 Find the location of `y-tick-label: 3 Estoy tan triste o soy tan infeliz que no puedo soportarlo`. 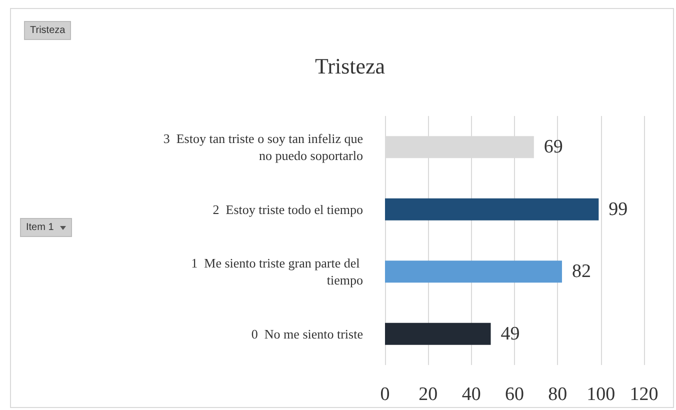

y-tick-label: 3 Estoy tan triste o soy tan infeliz que no puedo soportarlo is located at coordinates (263, 147).